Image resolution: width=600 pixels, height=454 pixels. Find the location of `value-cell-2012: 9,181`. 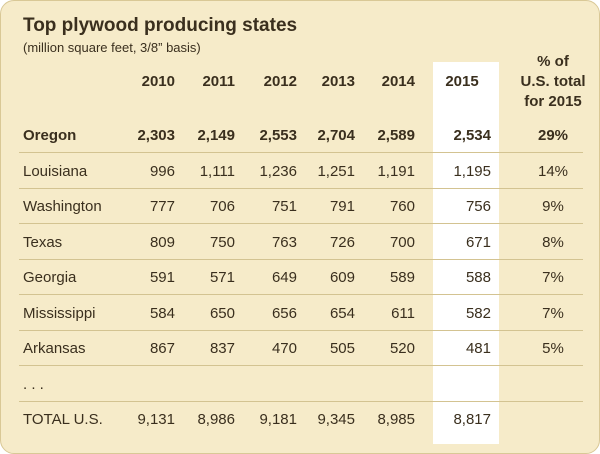

value-cell-2012: 9,181 is located at coordinates (278, 419).